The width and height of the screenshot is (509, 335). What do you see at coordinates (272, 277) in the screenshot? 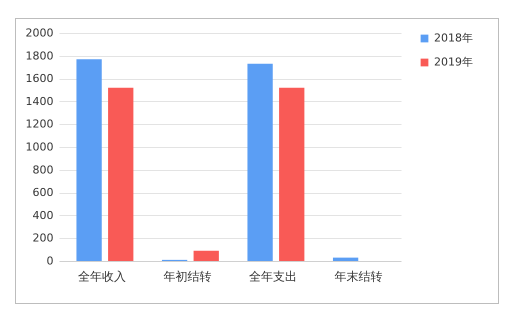
I see `x-tick-label: 全年支出` at bounding box center [272, 277].